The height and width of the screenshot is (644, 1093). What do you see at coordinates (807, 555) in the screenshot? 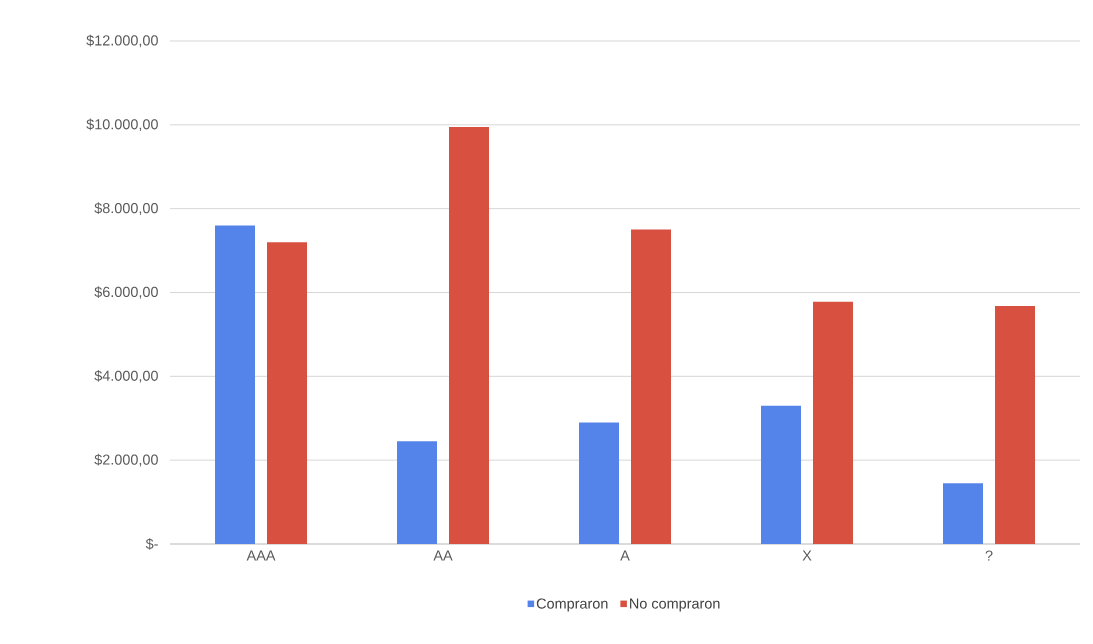
I see `x-tick-label: X` at bounding box center [807, 555].